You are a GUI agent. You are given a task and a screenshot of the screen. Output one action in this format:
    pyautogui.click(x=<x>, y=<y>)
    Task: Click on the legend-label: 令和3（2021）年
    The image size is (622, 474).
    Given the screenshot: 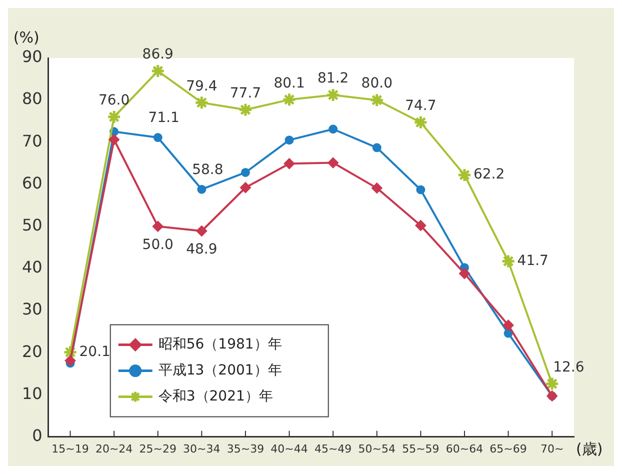 What is the action you would take?
    pyautogui.click(x=215, y=396)
    